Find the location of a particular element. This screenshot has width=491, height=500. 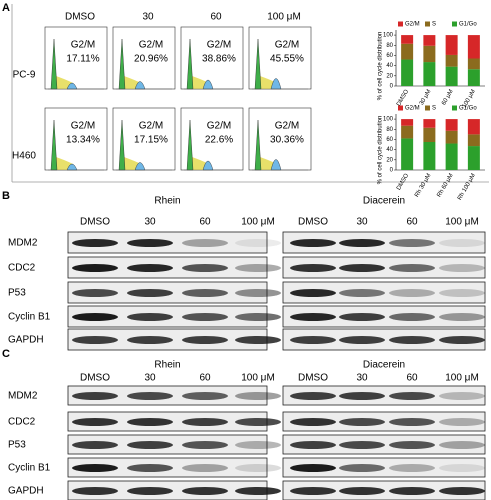

legend-label: G1/Go is located at coordinates (468, 25).